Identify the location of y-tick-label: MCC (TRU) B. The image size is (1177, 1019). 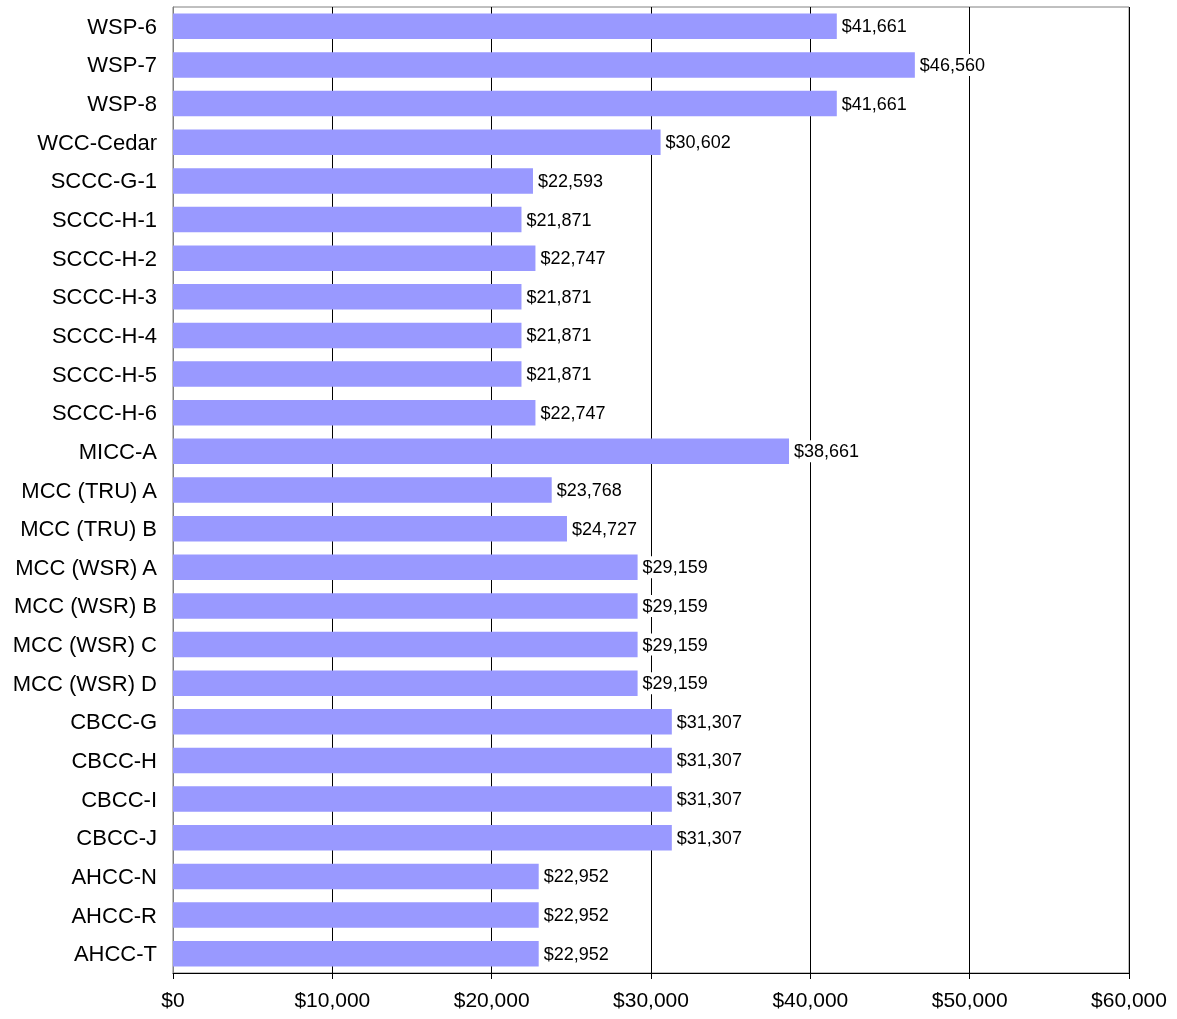
(88, 529).